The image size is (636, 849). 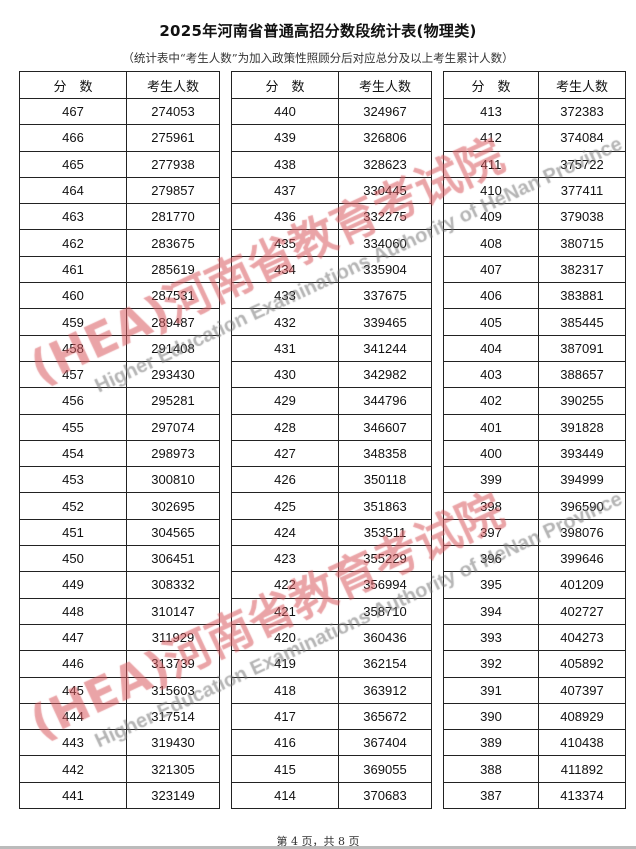 I want to click on table-row: 387 413374, so click(x=534, y=795).